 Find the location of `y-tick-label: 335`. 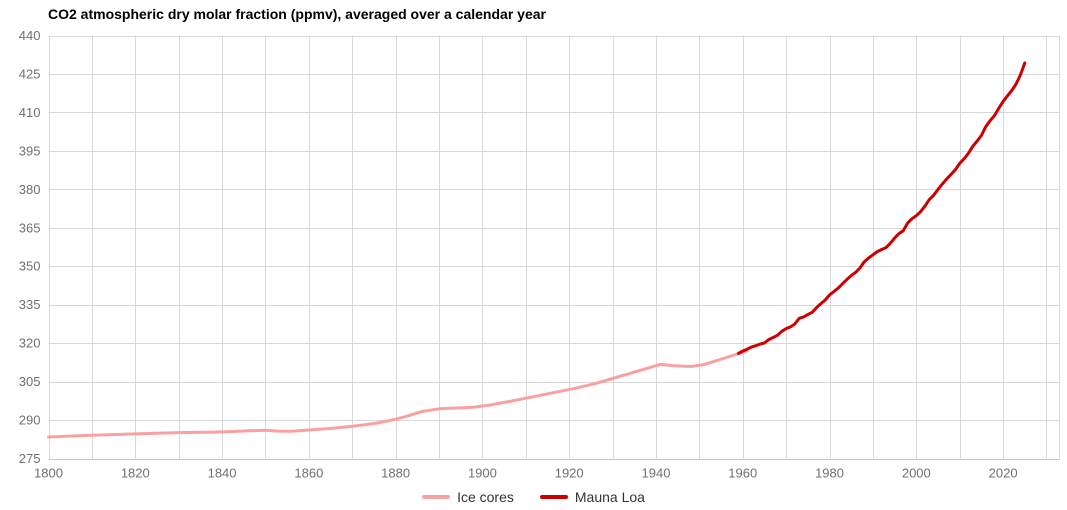

y-tick-label: 335 is located at coordinates (30, 304).